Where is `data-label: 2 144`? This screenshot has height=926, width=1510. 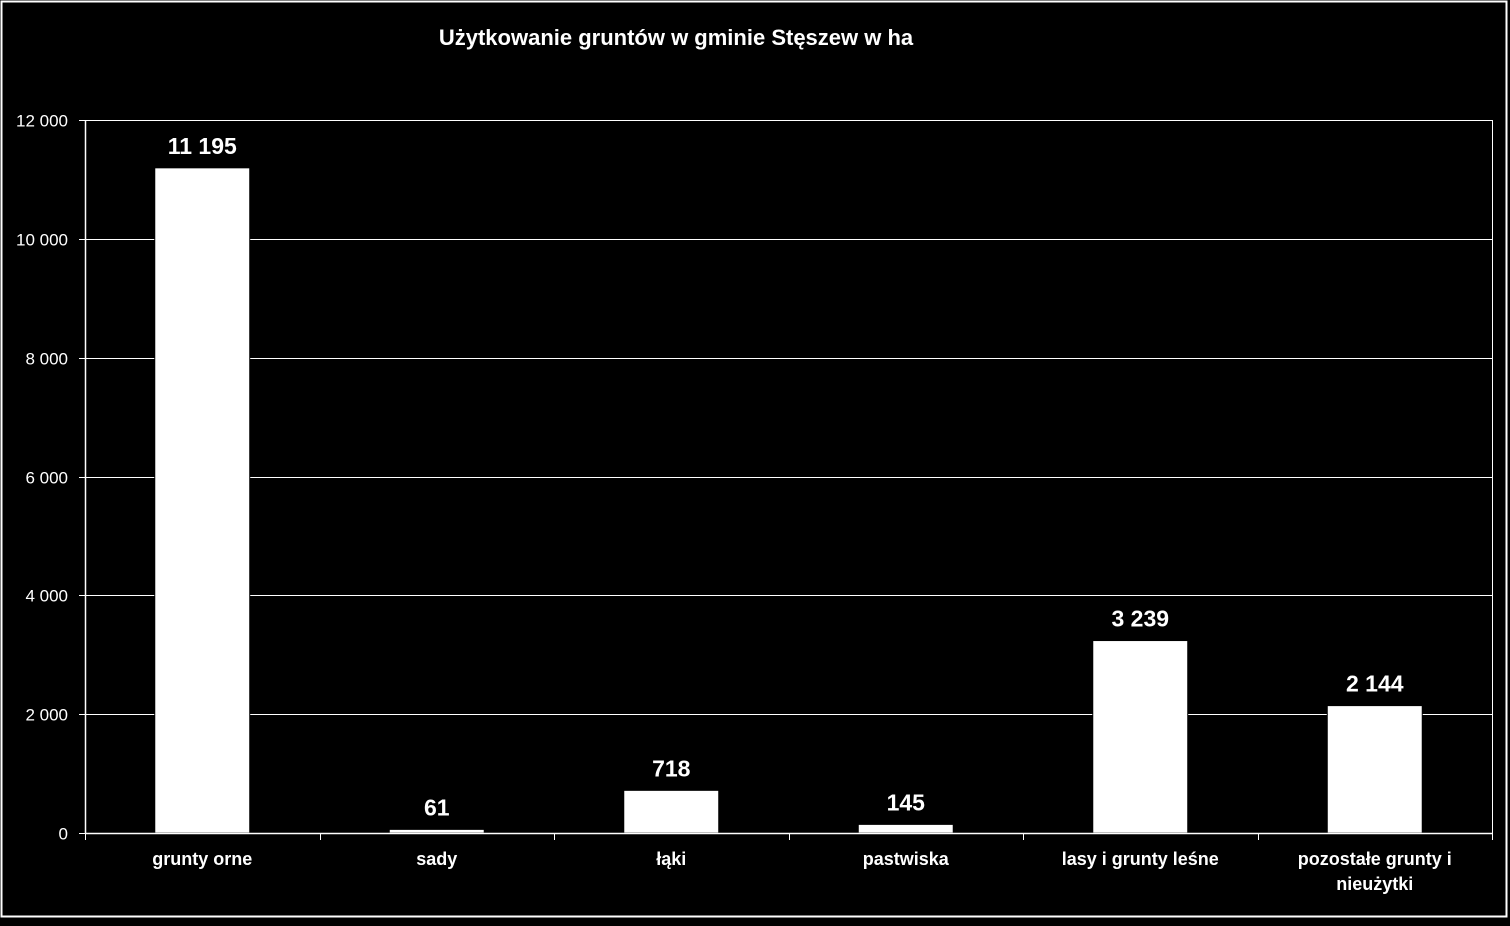 data-label: 2 144 is located at coordinates (1375, 684).